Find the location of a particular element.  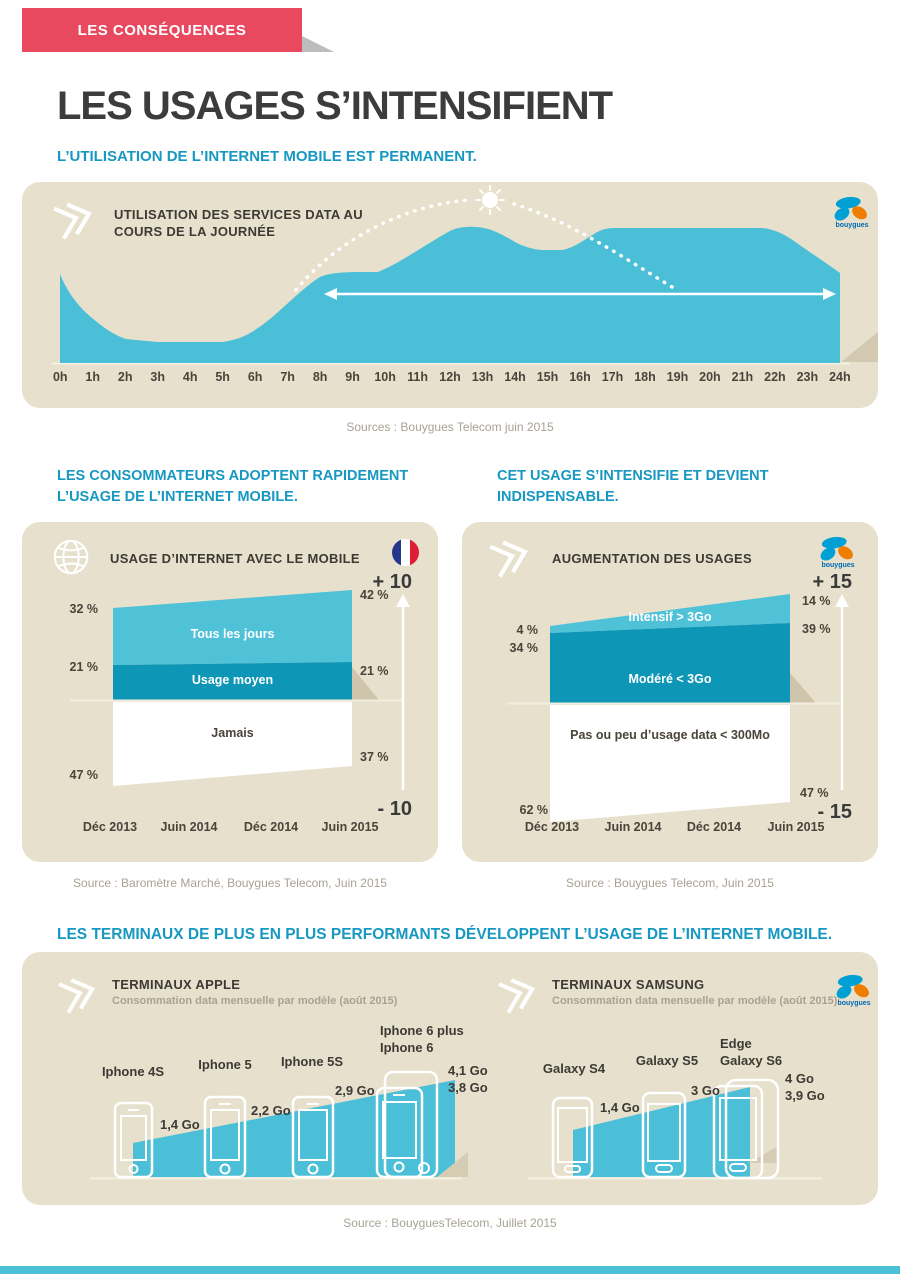

galaxy-s6-icon is located at coordinates (738, 1132).